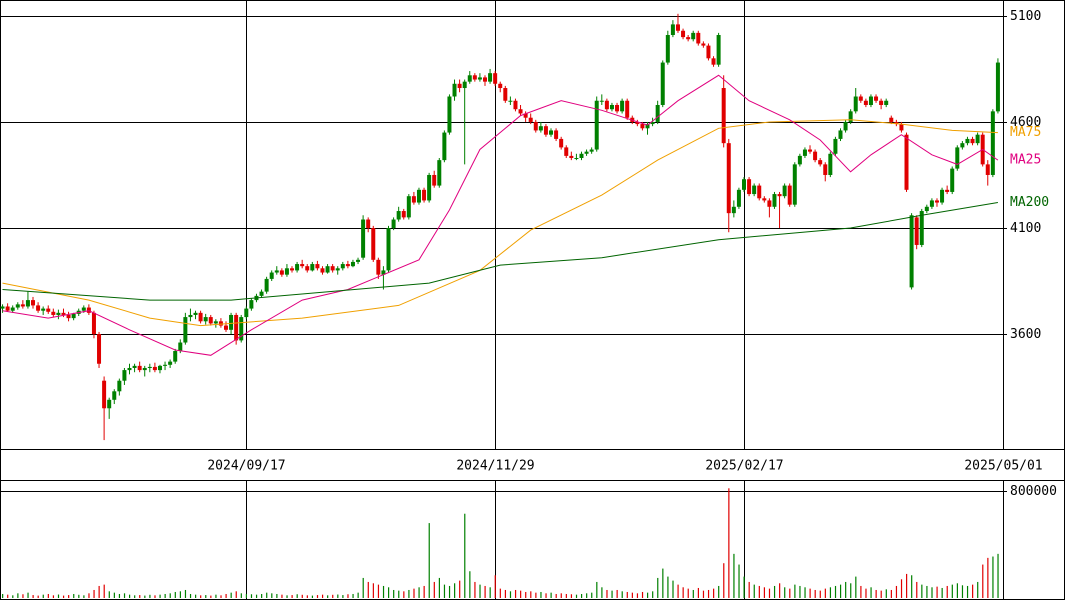  What do you see at coordinates (1033, 491) in the screenshot?
I see `y-tick-label: 800000` at bounding box center [1033, 491].